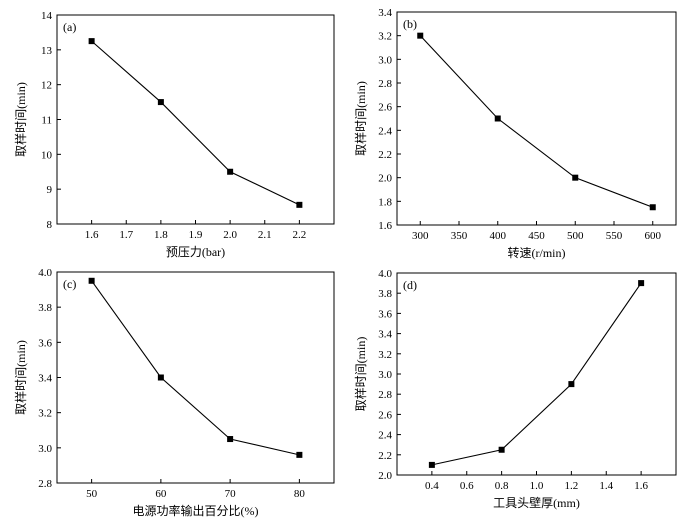 This screenshot has height=522, width=691. Describe the element at coordinates (50, 225) in the screenshot. I see `y-tick-label: 8` at that location.